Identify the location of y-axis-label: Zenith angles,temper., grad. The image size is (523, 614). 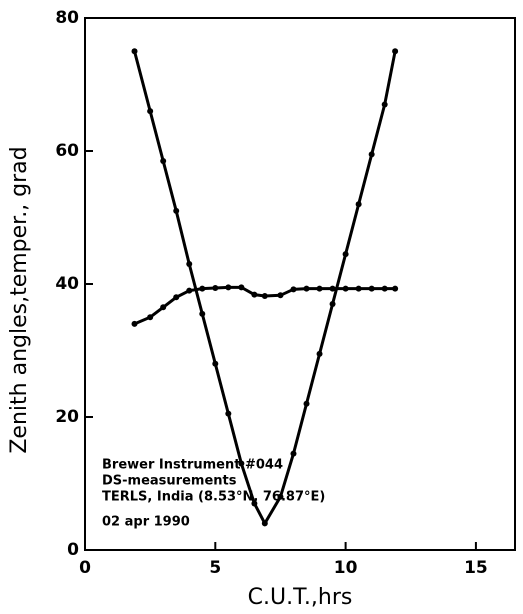
(19, 299).